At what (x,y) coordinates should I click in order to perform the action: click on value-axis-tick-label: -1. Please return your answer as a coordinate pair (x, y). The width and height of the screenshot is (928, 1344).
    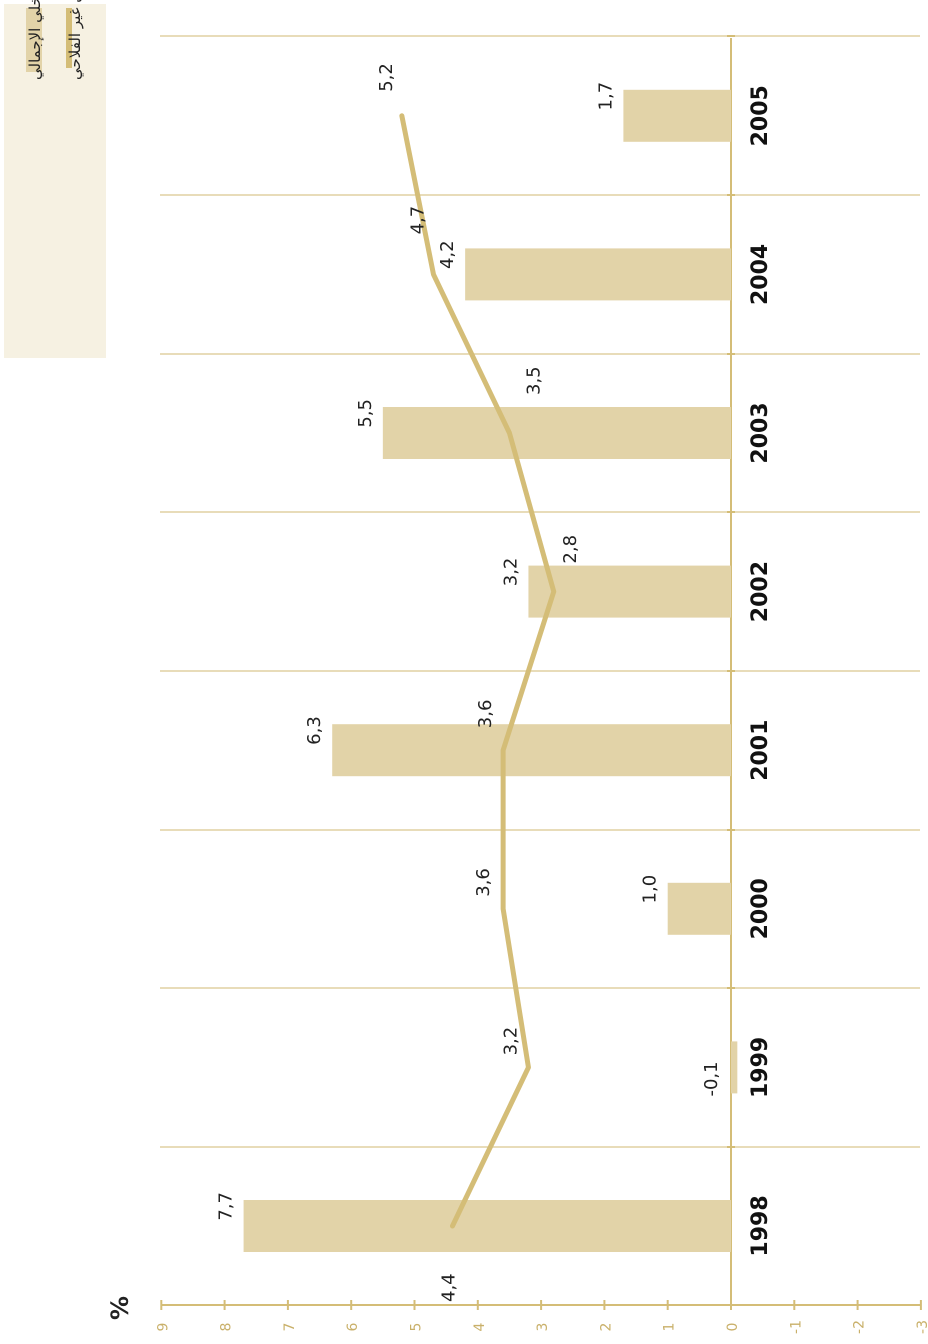
    Looking at the image, I should click on (796, 1327).